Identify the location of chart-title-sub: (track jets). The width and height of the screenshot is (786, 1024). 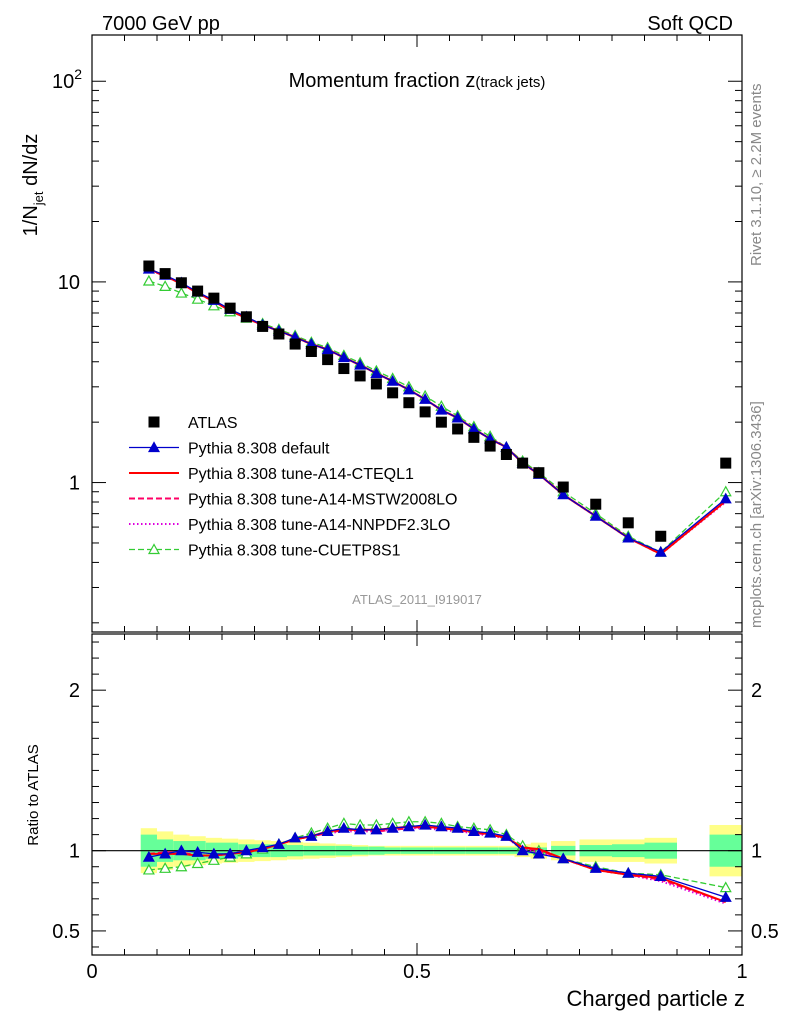
(510, 82).